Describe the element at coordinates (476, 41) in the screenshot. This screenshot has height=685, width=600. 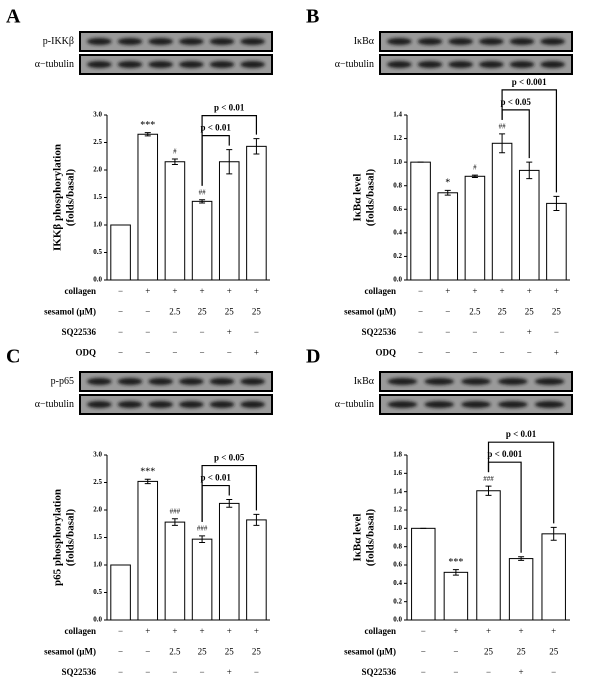
I see `blot-frame` at that location.